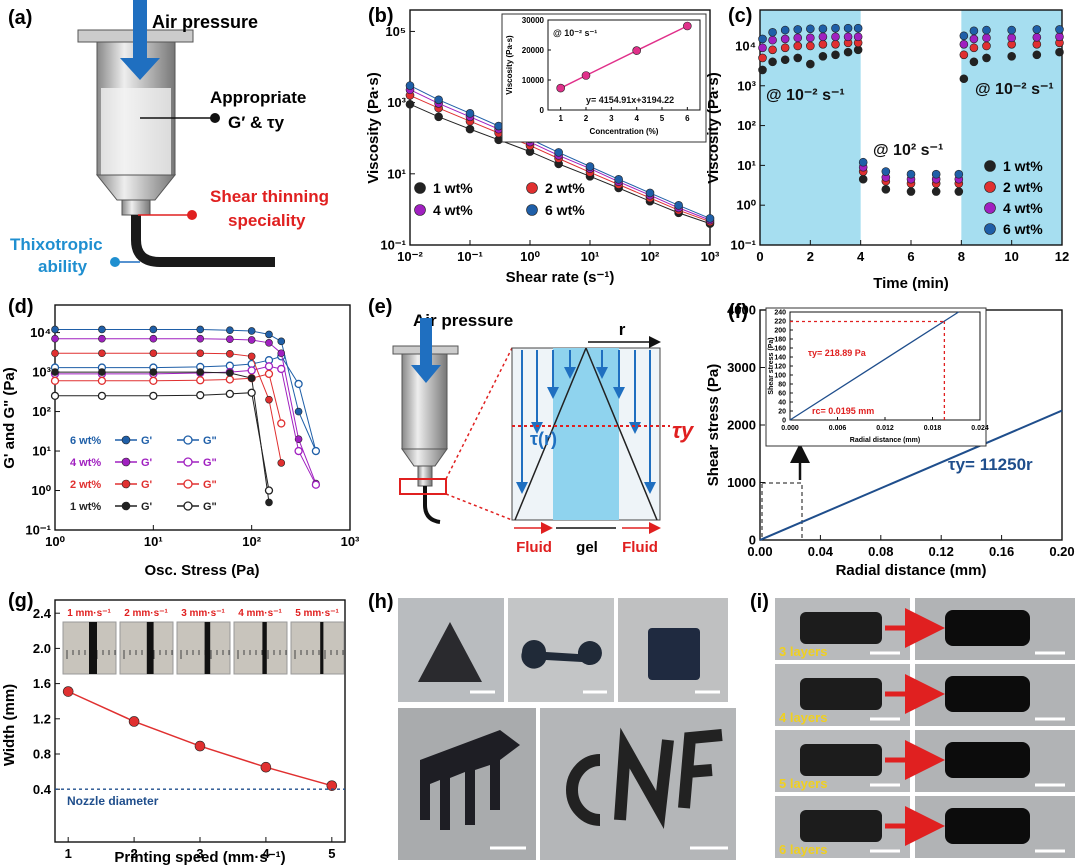 This screenshot has width=1080, height=868. I want to click on x-tick-label: 4, so click(861, 256).